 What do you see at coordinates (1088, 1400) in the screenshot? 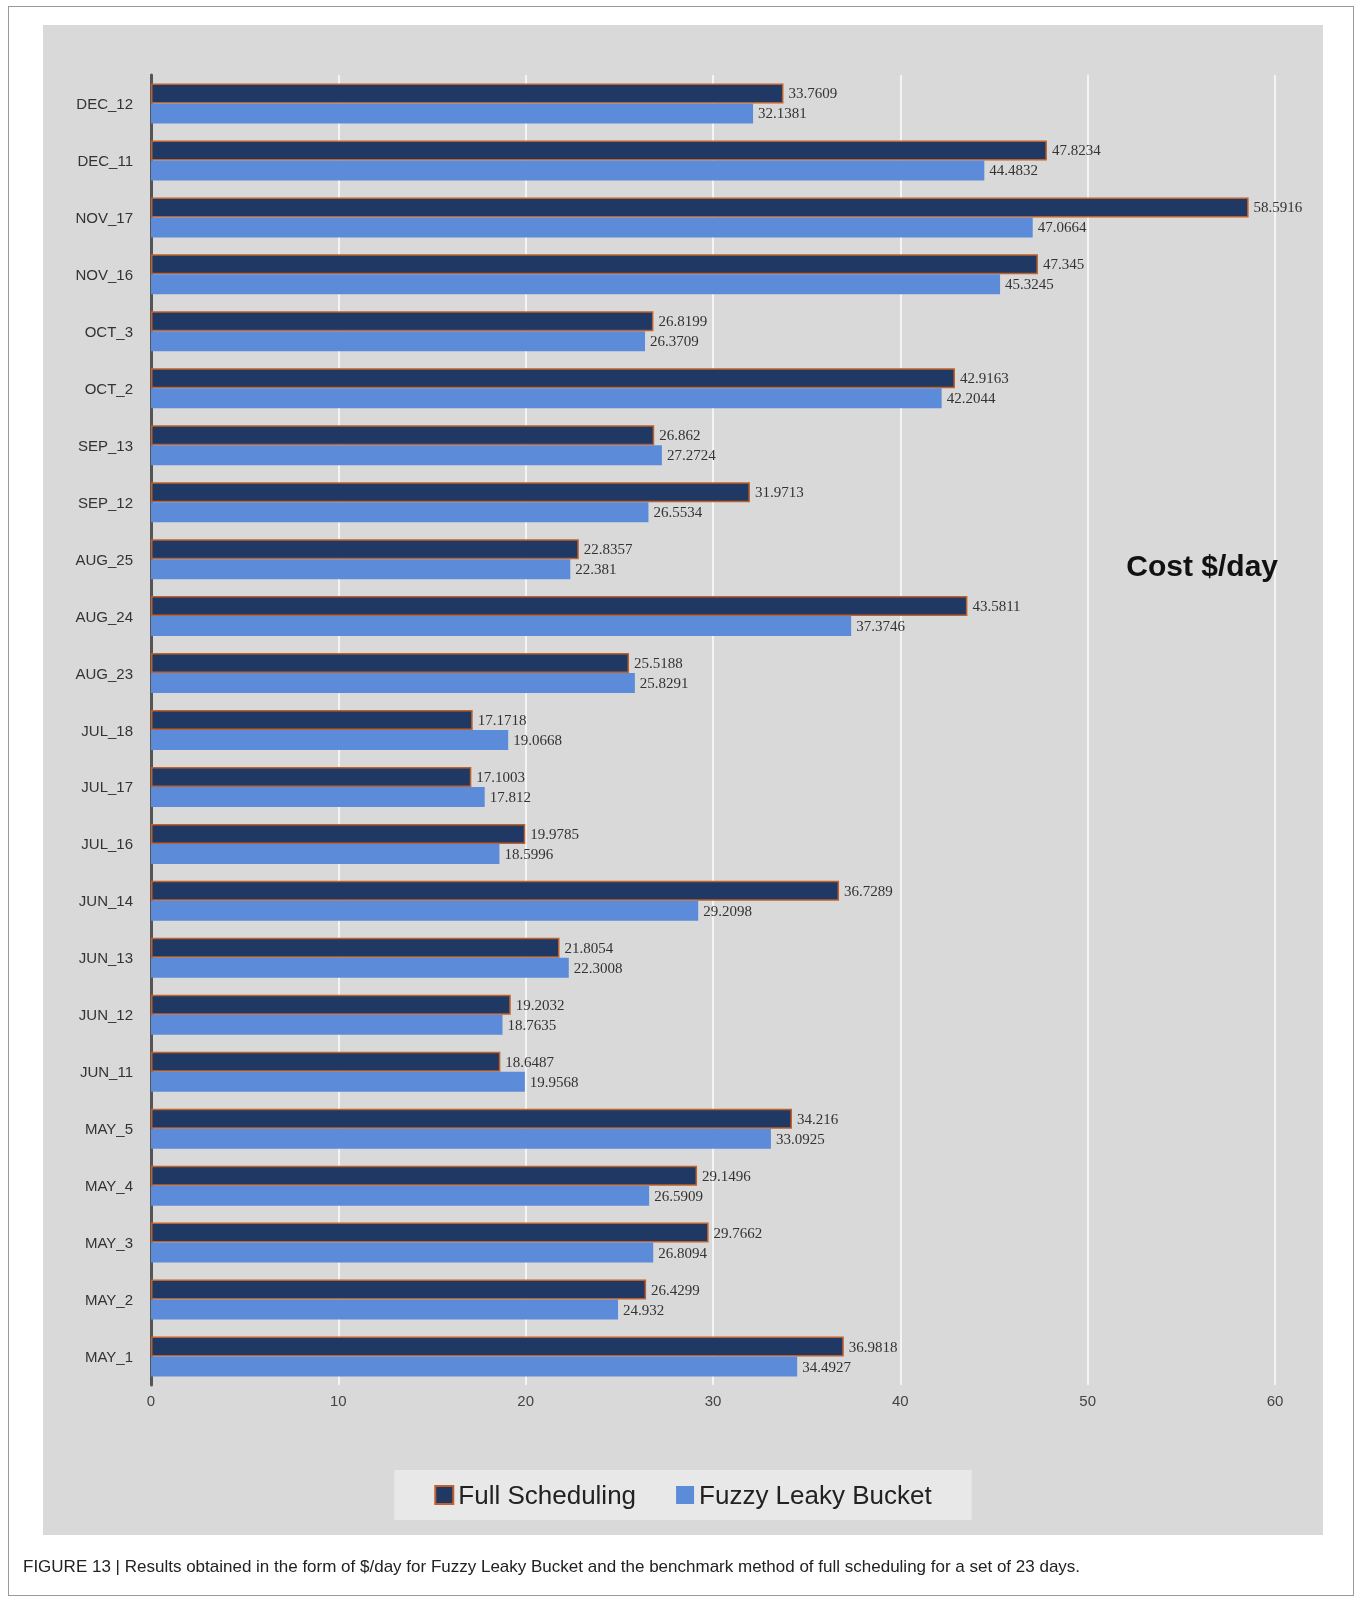
I see `x-tick-label: 50` at bounding box center [1088, 1400].